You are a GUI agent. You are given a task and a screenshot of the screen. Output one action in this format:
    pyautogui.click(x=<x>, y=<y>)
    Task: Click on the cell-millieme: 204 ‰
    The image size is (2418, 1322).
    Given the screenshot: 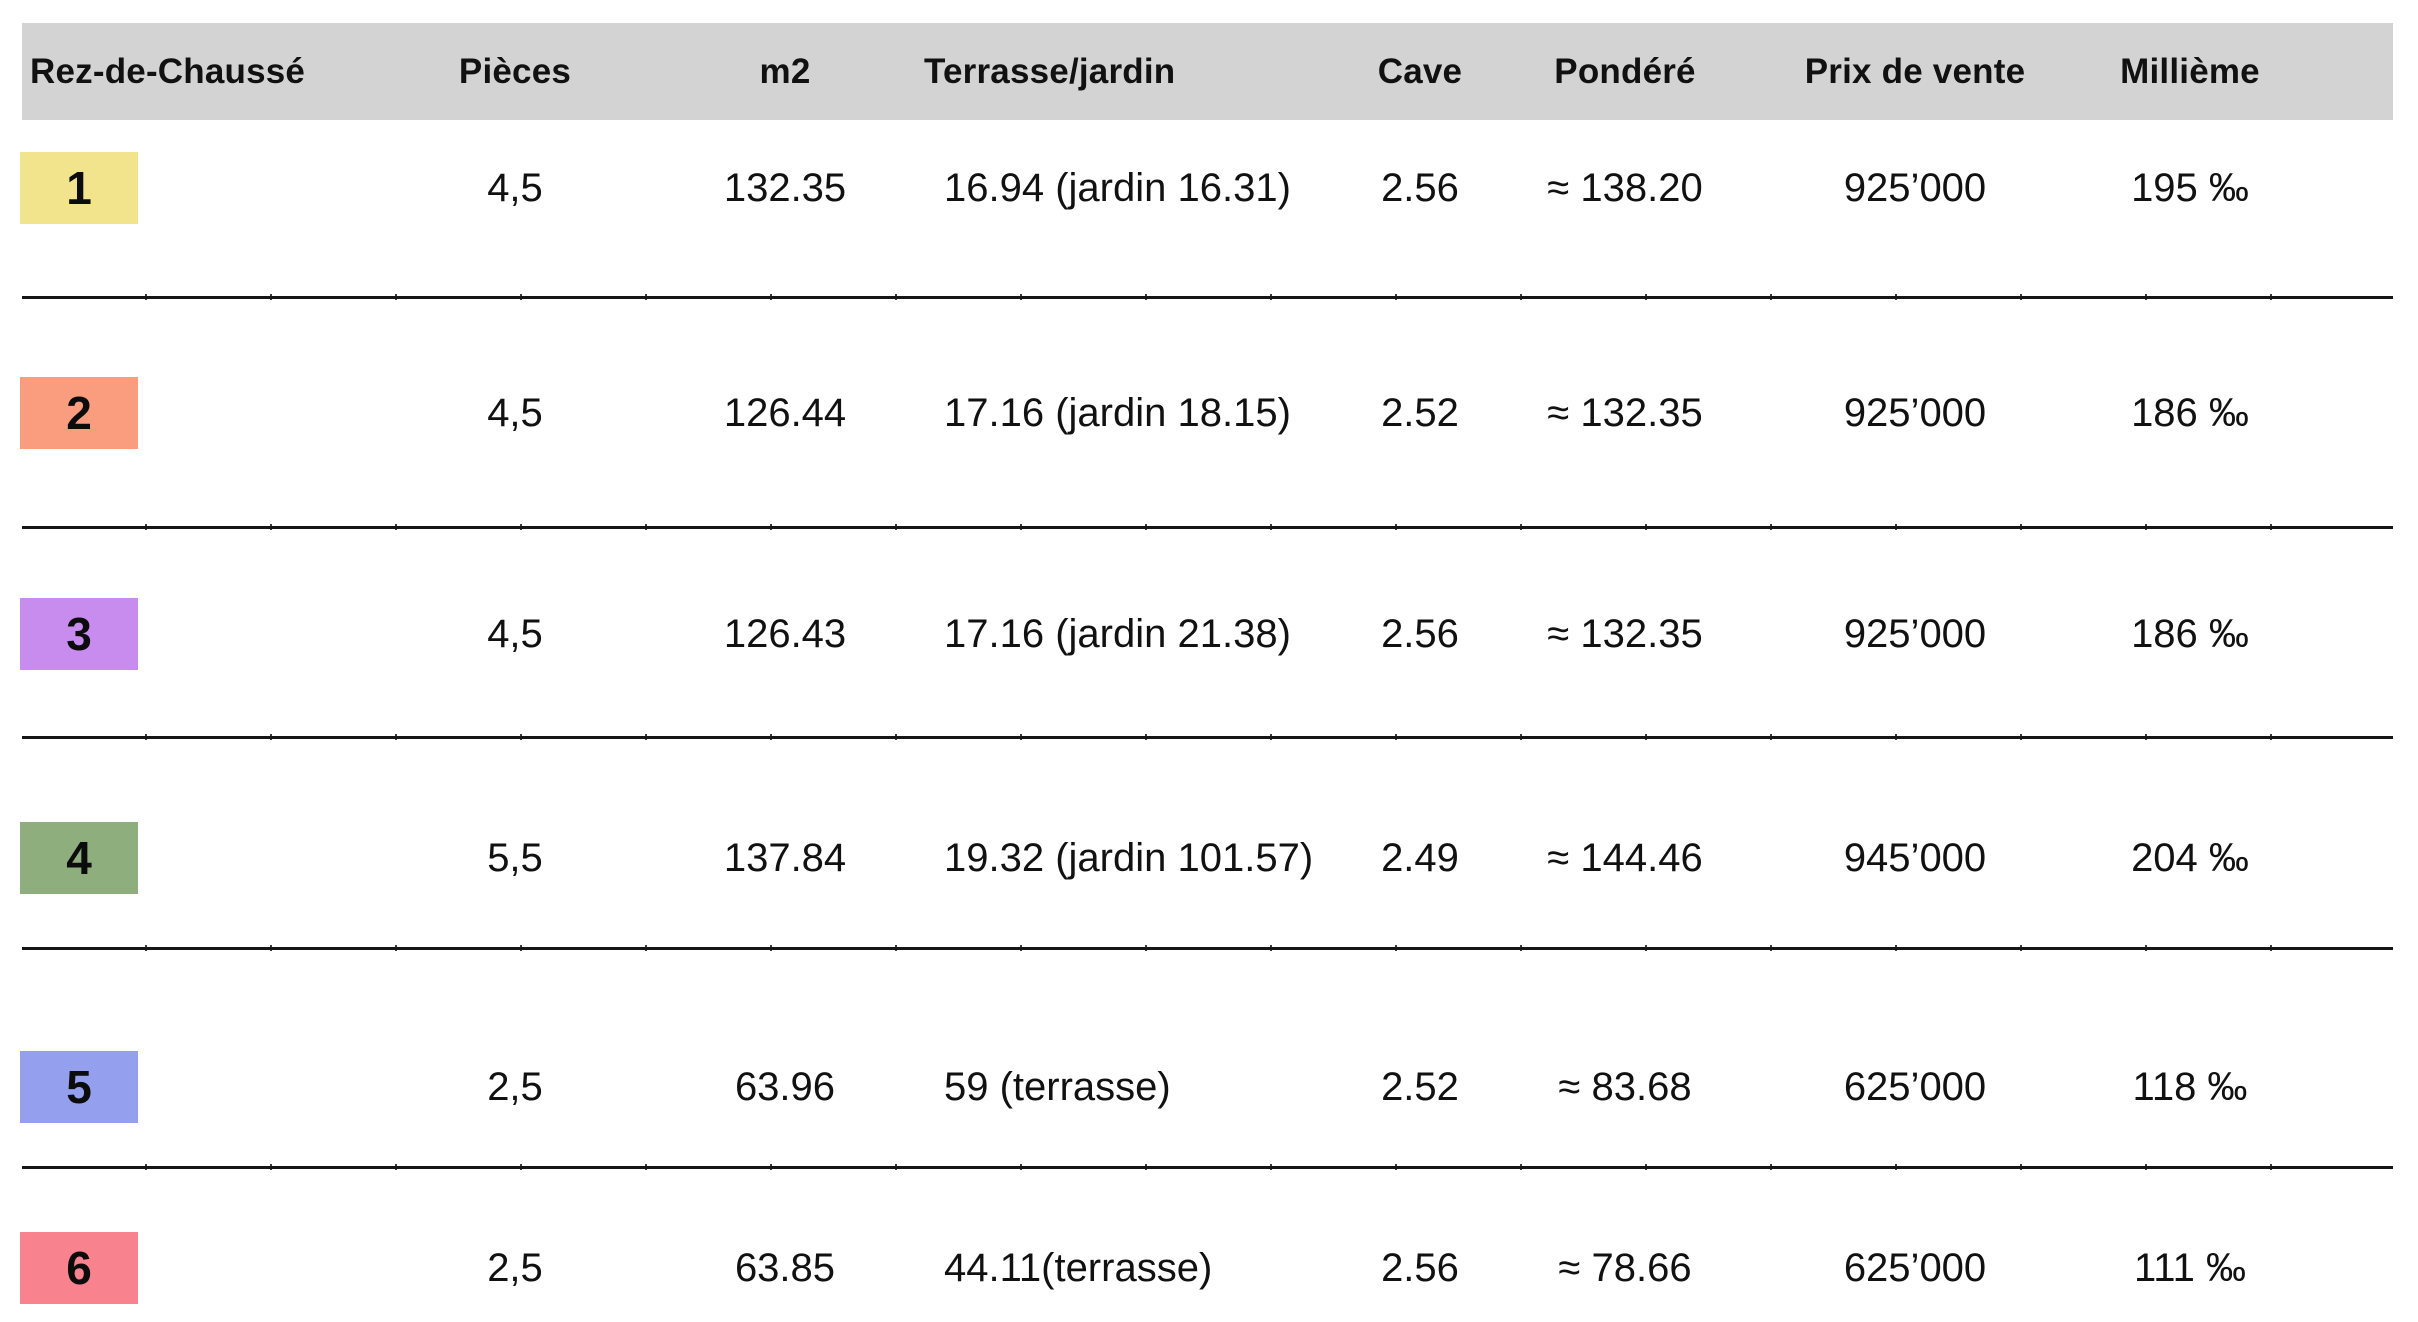 What is the action you would take?
    pyautogui.click(x=2190, y=857)
    